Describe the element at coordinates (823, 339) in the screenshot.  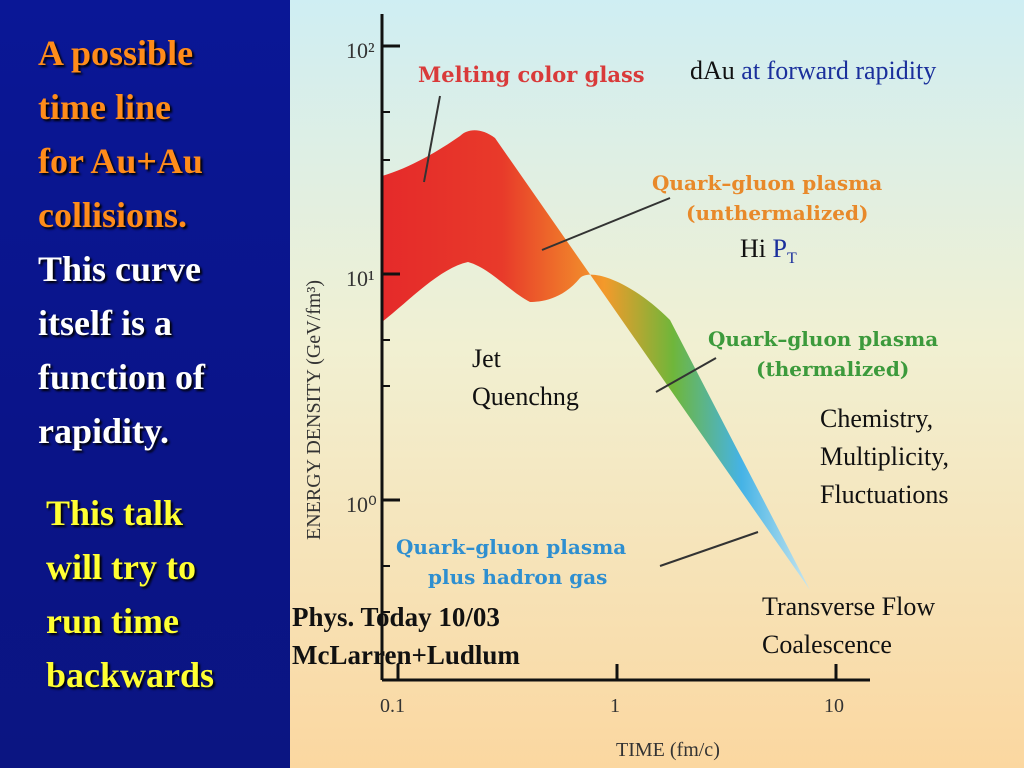
I see `qgp-thermalized-label: Quark–gluon plasma` at that location.